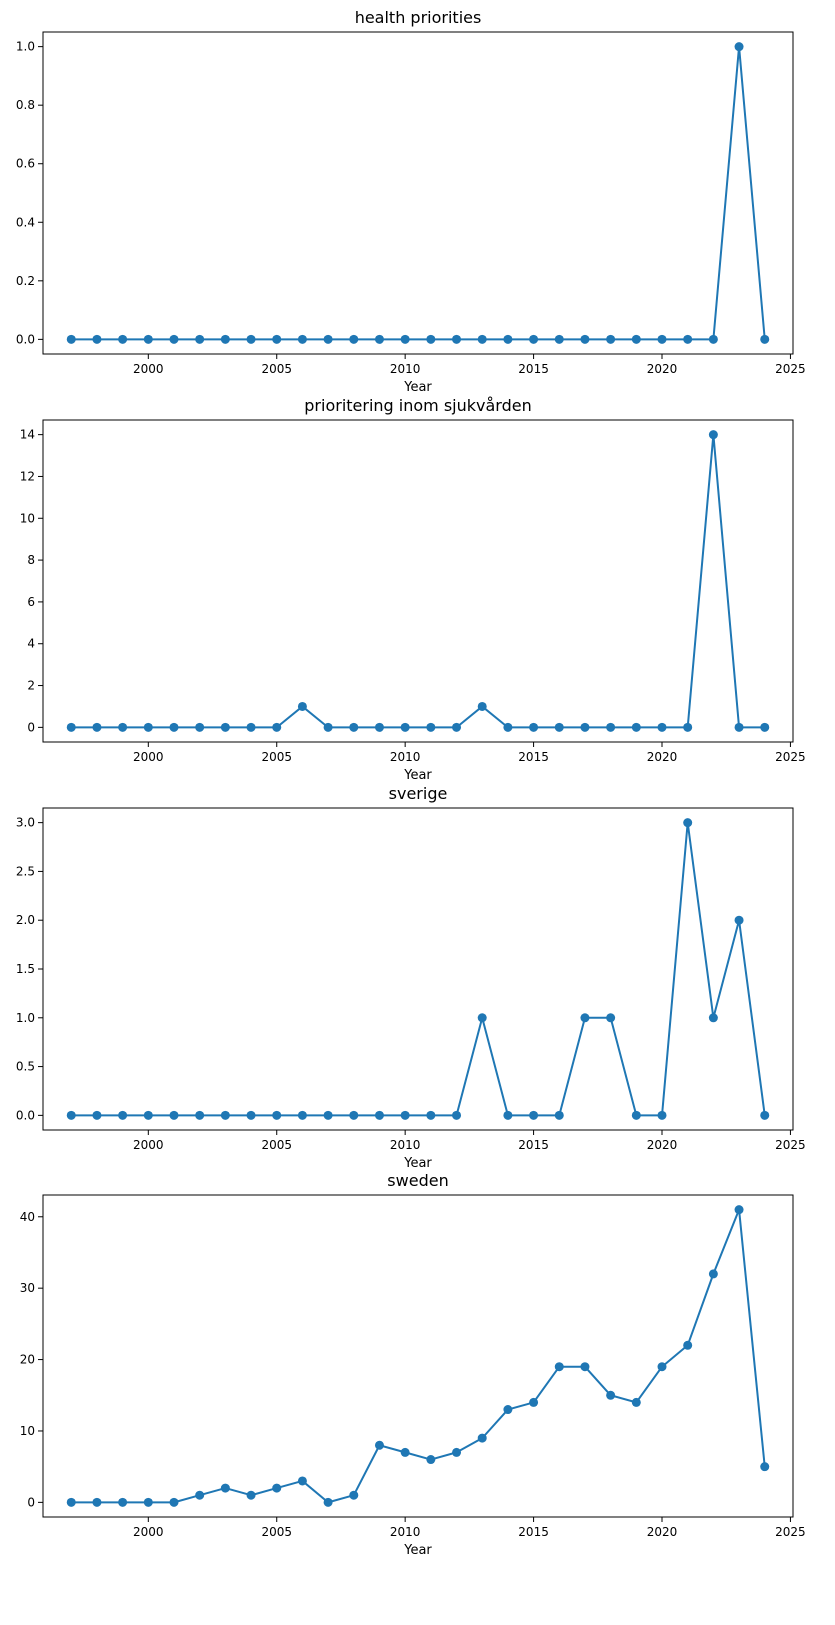  I want to click on y-tick-label: 20, so click(27, 1360).